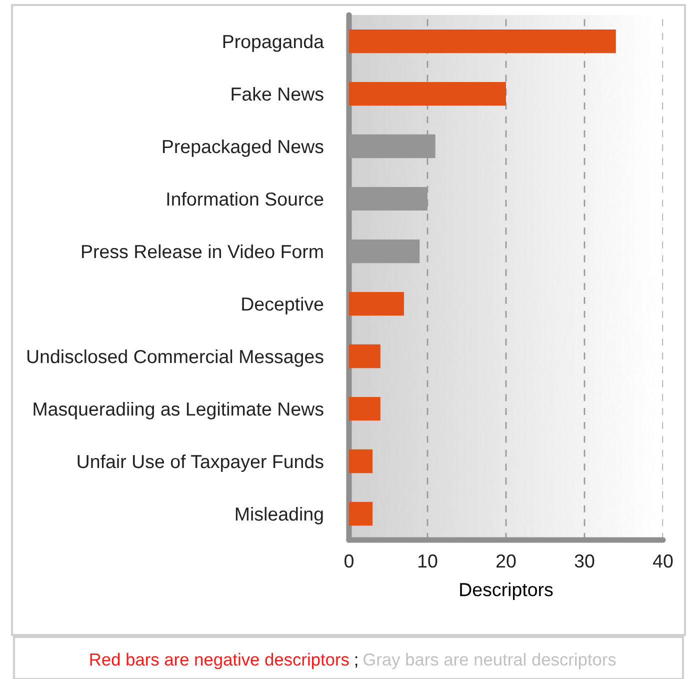 This screenshot has width=687, height=679. I want to click on y-tick-label: Information Source, so click(245, 199).